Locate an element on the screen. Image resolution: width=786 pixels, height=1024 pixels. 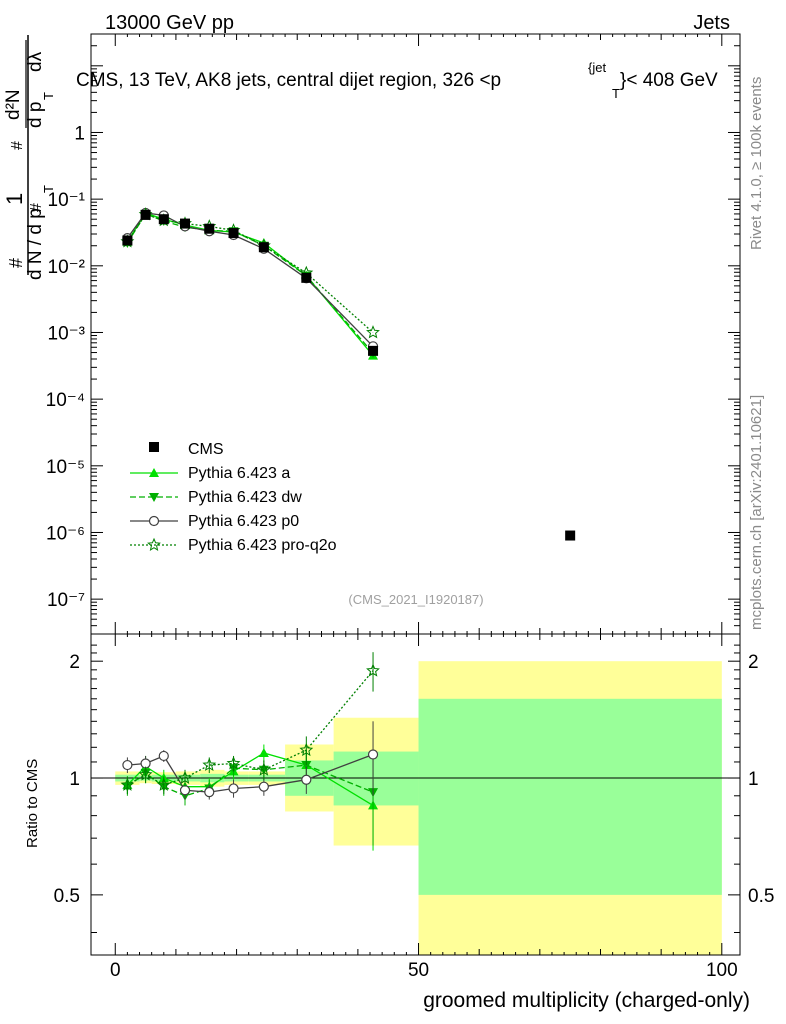
ratio-y-tick-label-right: 0.5 is located at coordinates (761, 896).